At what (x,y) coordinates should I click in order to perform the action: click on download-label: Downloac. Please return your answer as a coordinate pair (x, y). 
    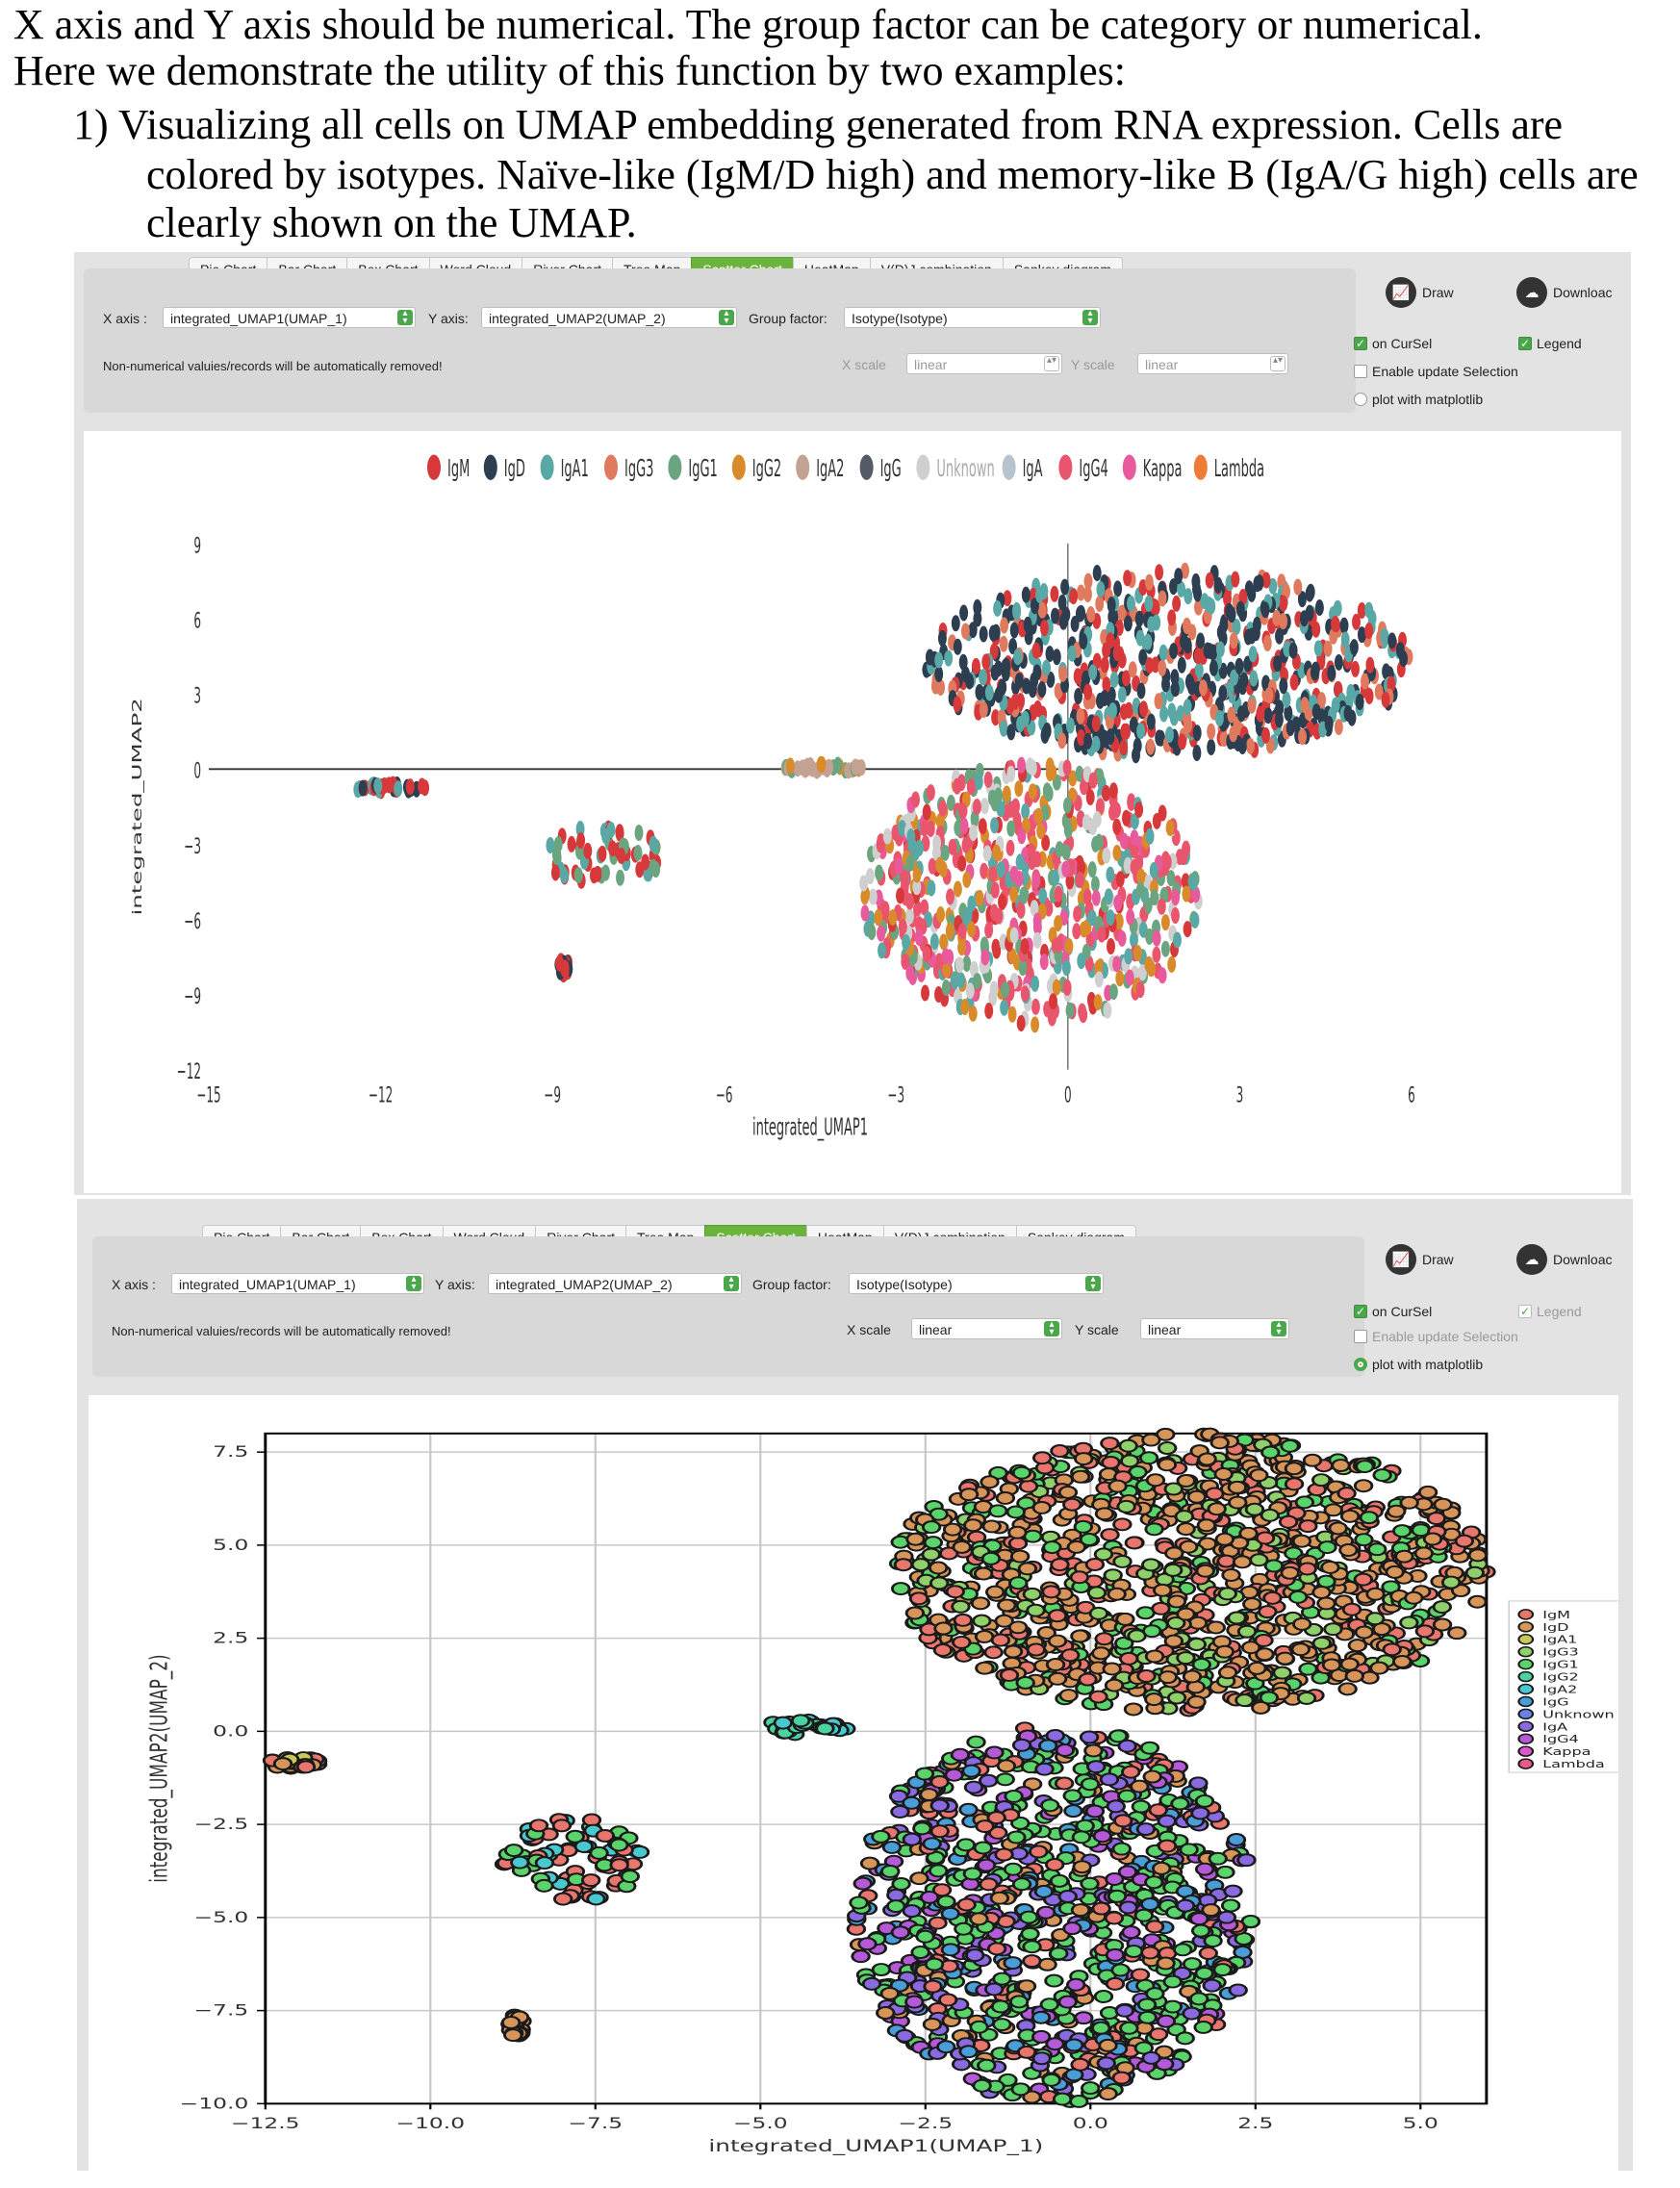
    Looking at the image, I should click on (1583, 1259).